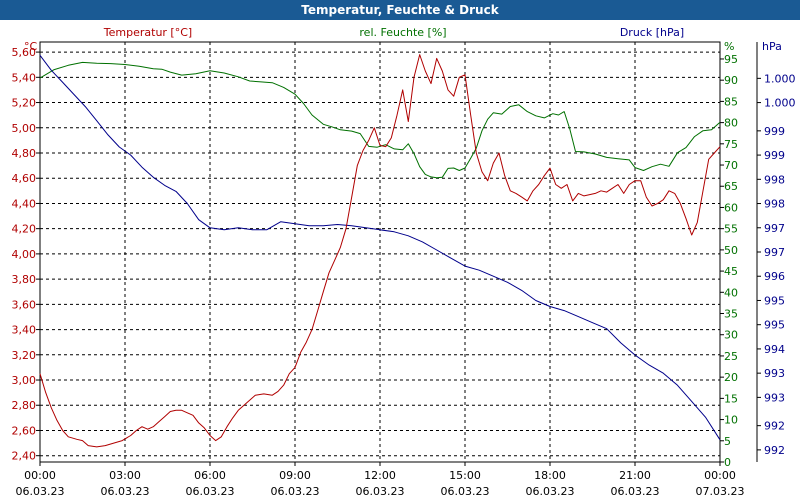 This screenshot has height=500, width=800. What do you see at coordinates (402, 32) in the screenshot?
I see `humidity-legend: rel. Feuchte [%]` at bounding box center [402, 32].